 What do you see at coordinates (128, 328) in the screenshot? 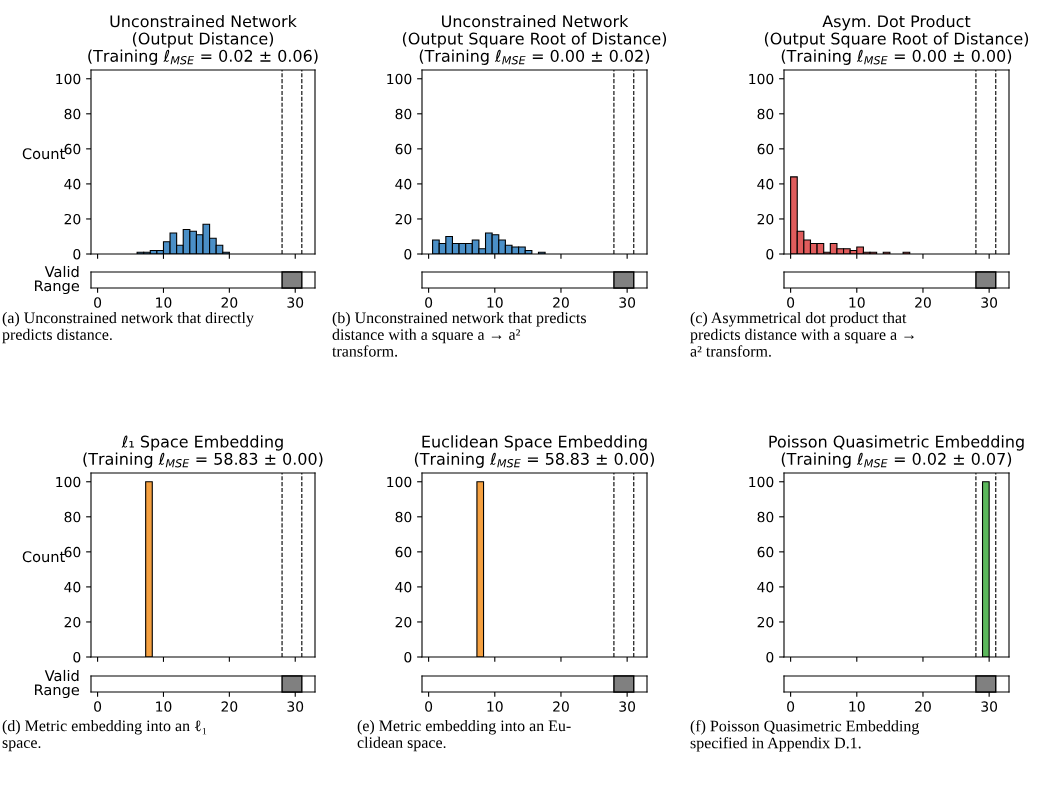
I see `text: (a) Unconstrained network that directly predicts distance.` at bounding box center [128, 328].